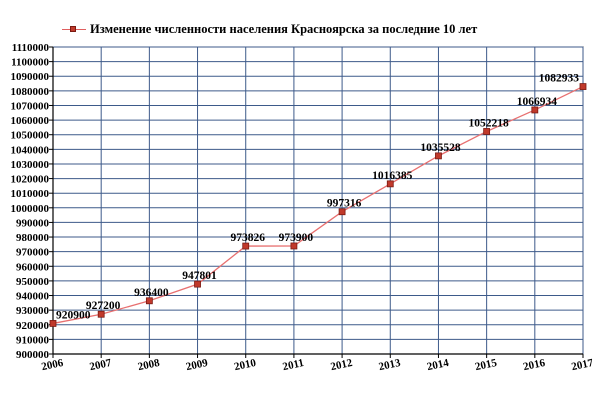  What do you see at coordinates (440, 148) in the screenshot?
I see `data-label: 1035528` at bounding box center [440, 148].